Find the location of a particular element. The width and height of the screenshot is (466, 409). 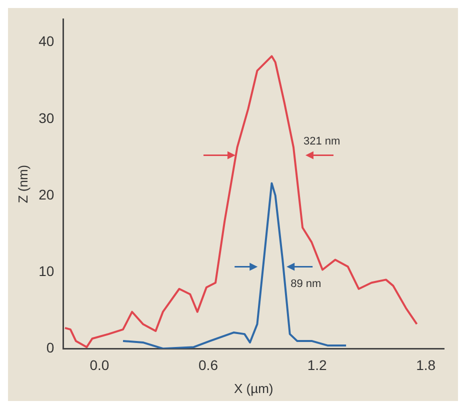

y-tick-label: 20 is located at coordinates (46, 194).